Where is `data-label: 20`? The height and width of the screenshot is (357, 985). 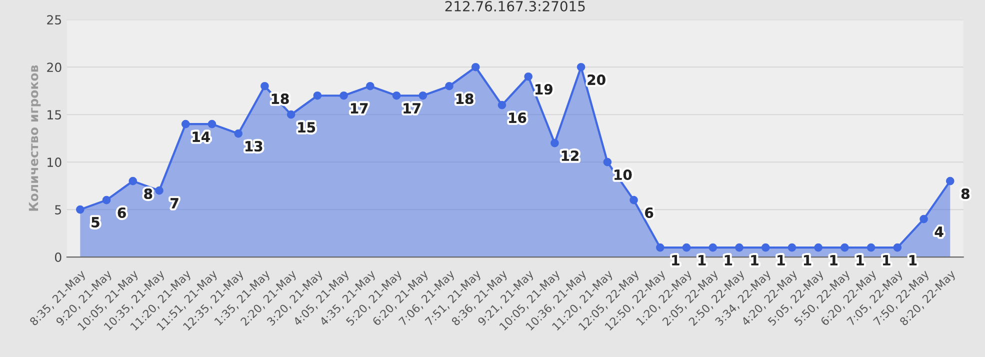
data-label: 20 is located at coordinates (597, 80).